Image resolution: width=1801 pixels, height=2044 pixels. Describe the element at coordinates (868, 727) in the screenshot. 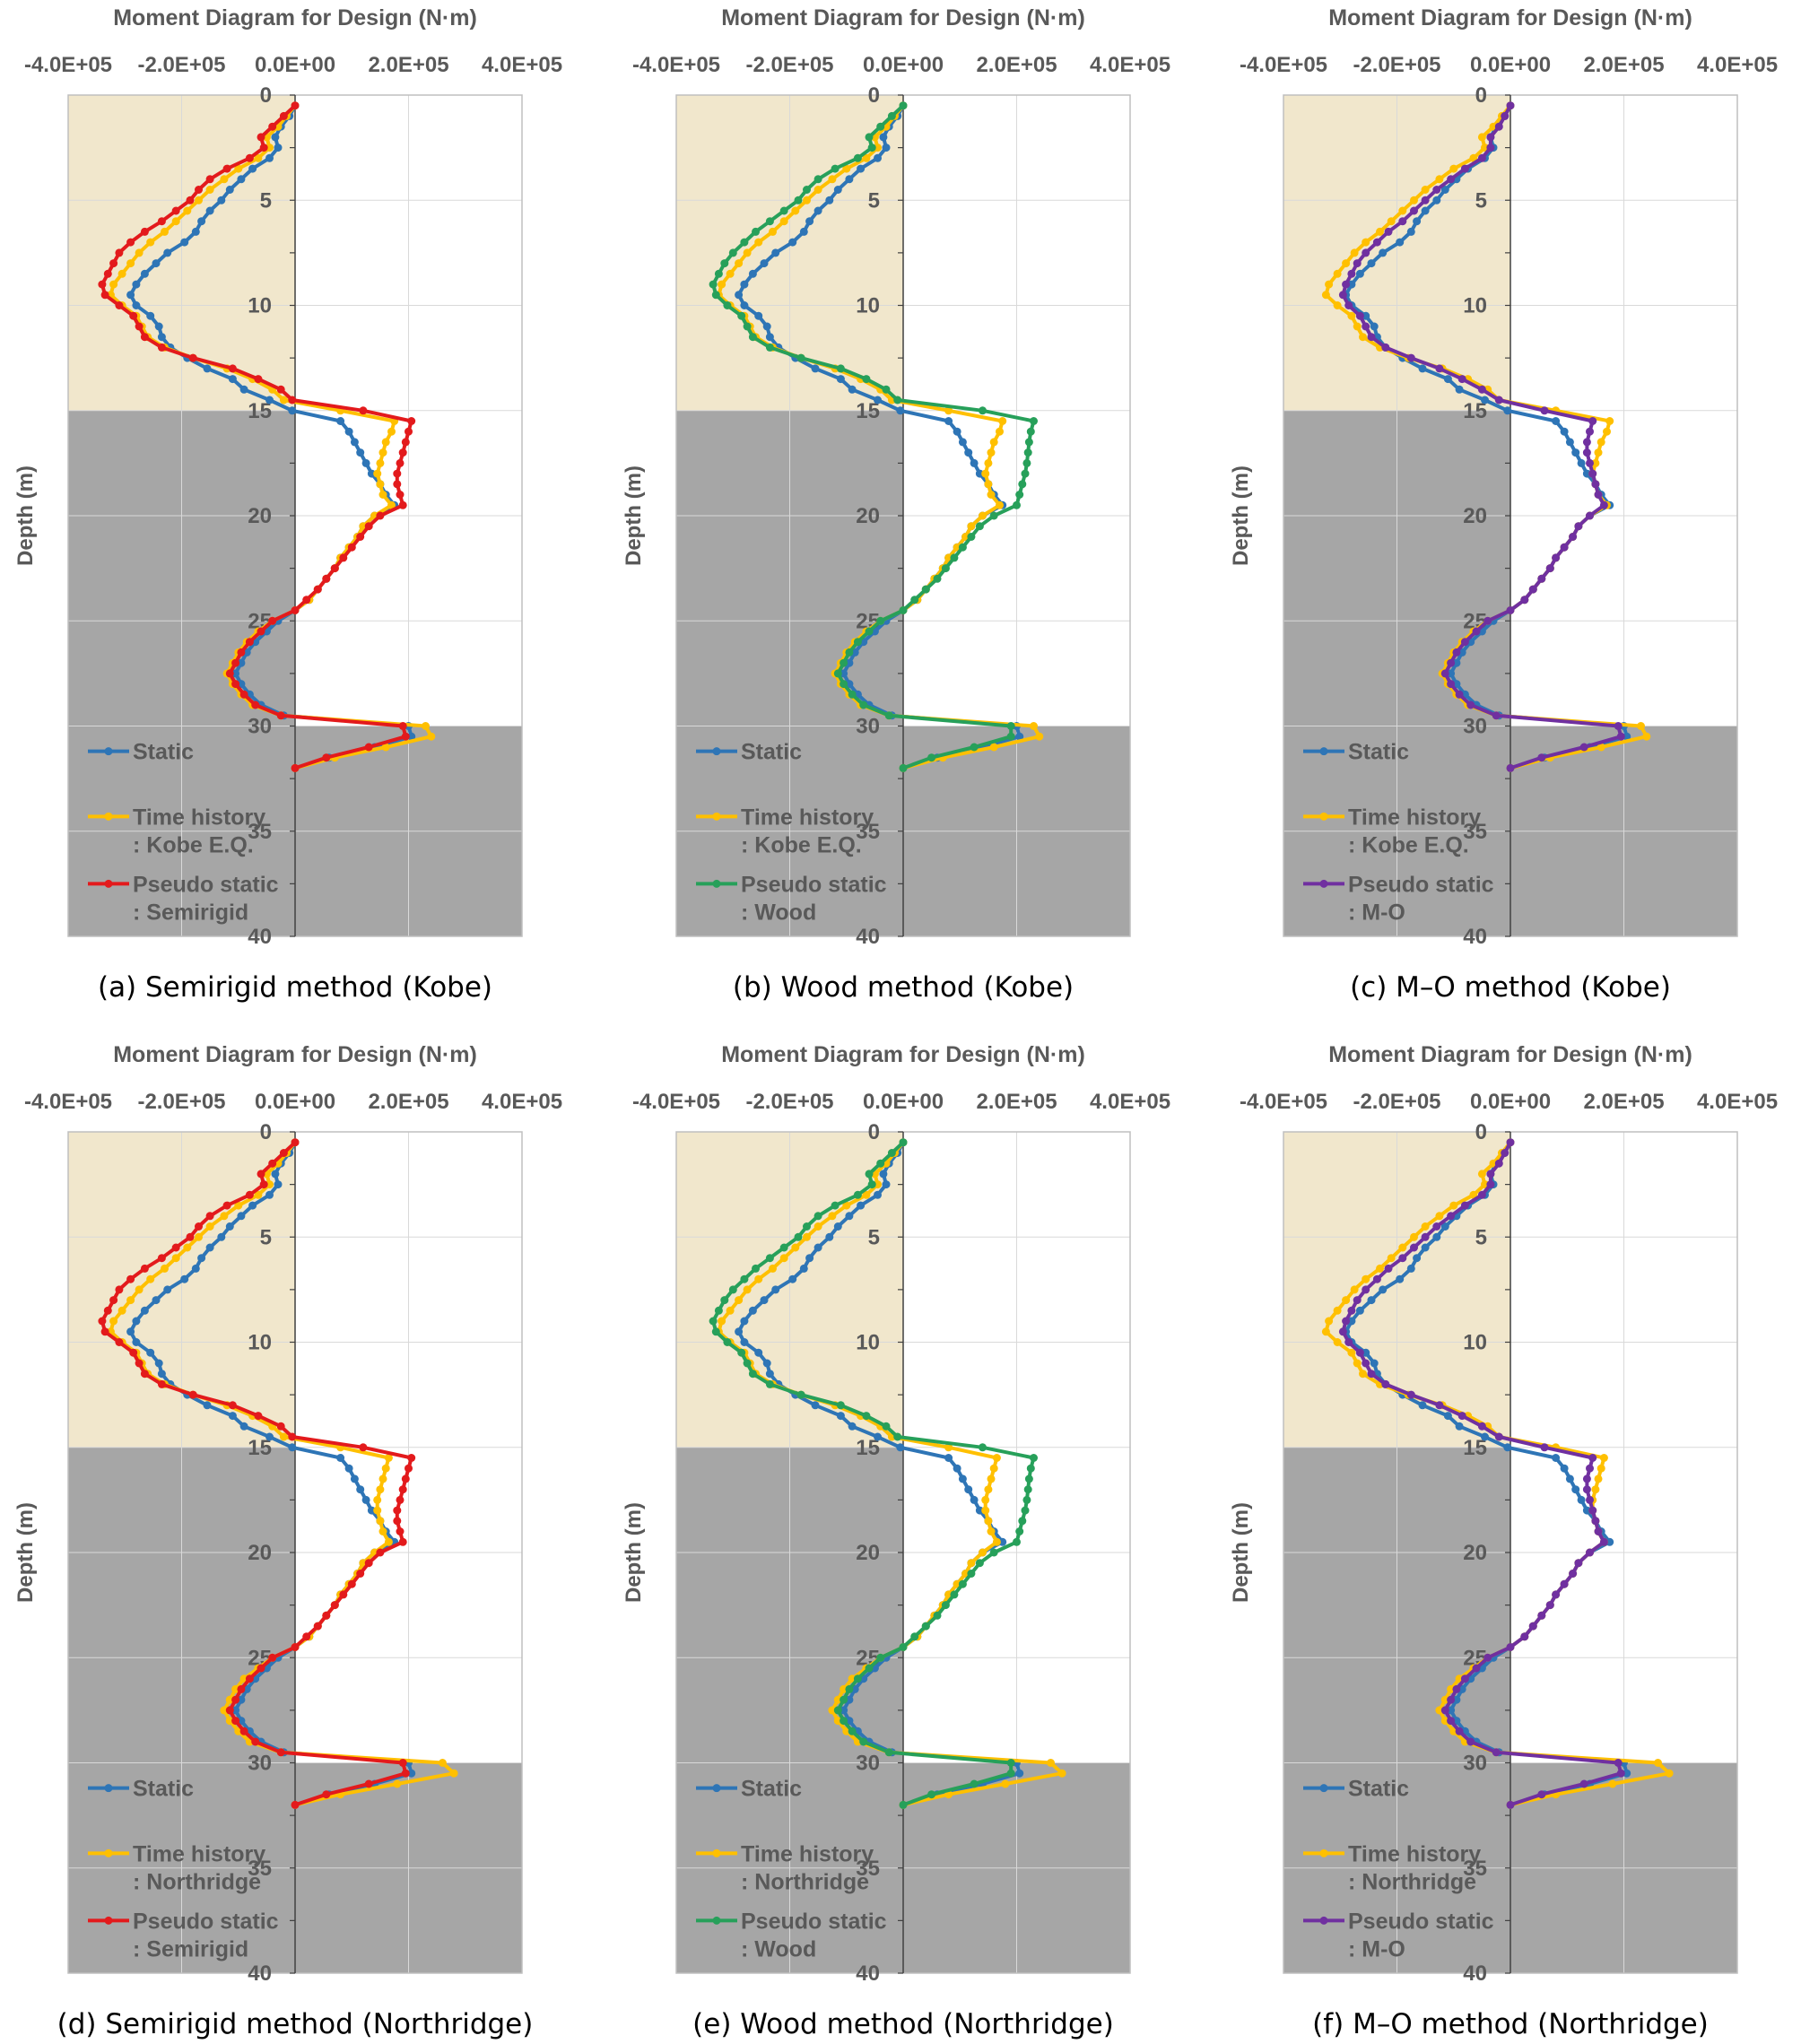

I see `y-tick-label: 30` at that location.